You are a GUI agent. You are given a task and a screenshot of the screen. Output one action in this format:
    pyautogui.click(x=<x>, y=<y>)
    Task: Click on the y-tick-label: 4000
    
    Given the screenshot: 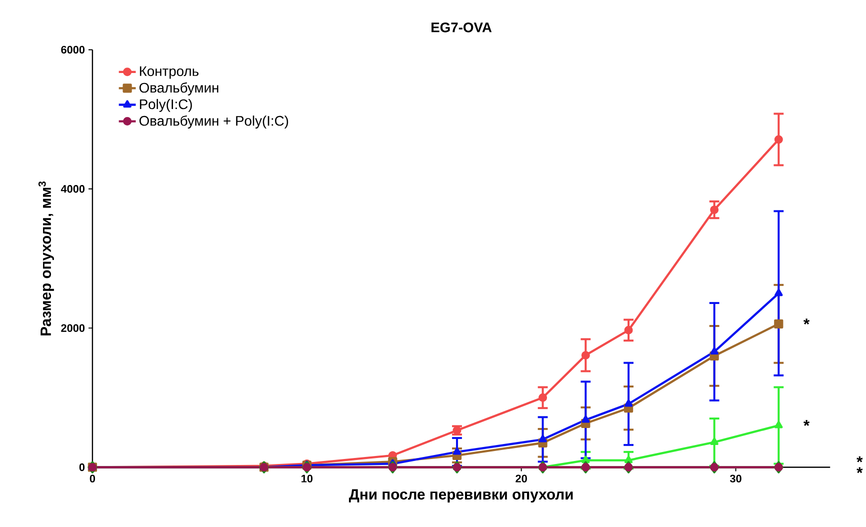 What is the action you would take?
    pyautogui.click(x=72, y=189)
    